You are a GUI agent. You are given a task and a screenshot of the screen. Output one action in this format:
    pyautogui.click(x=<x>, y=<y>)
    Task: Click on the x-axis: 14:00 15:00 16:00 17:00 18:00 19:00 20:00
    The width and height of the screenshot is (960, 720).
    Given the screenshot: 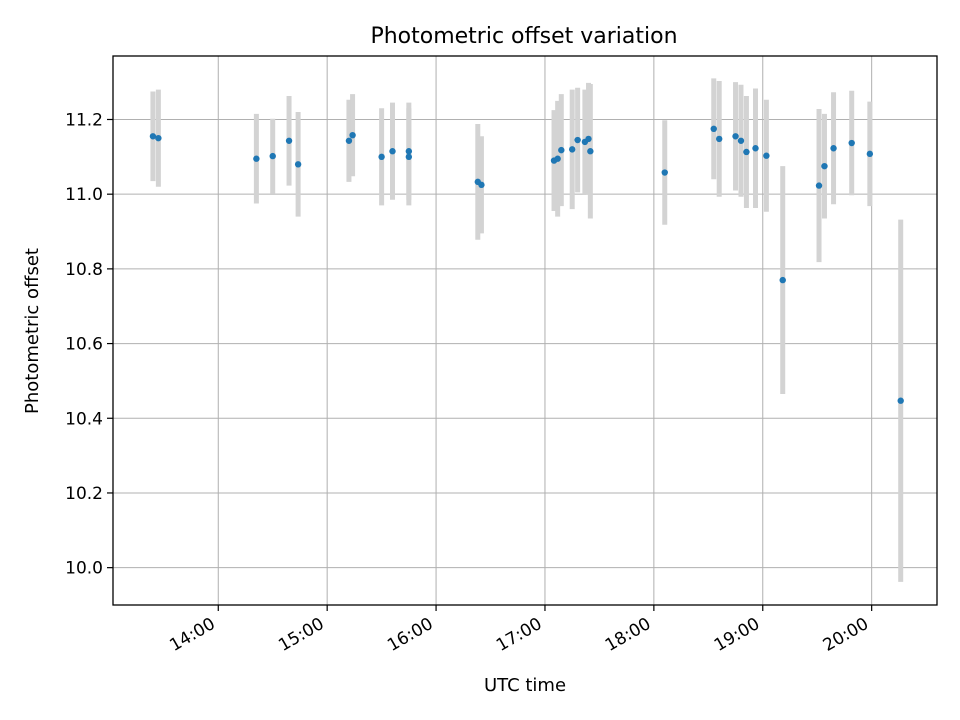 What is the action you would take?
    pyautogui.click(x=519, y=630)
    